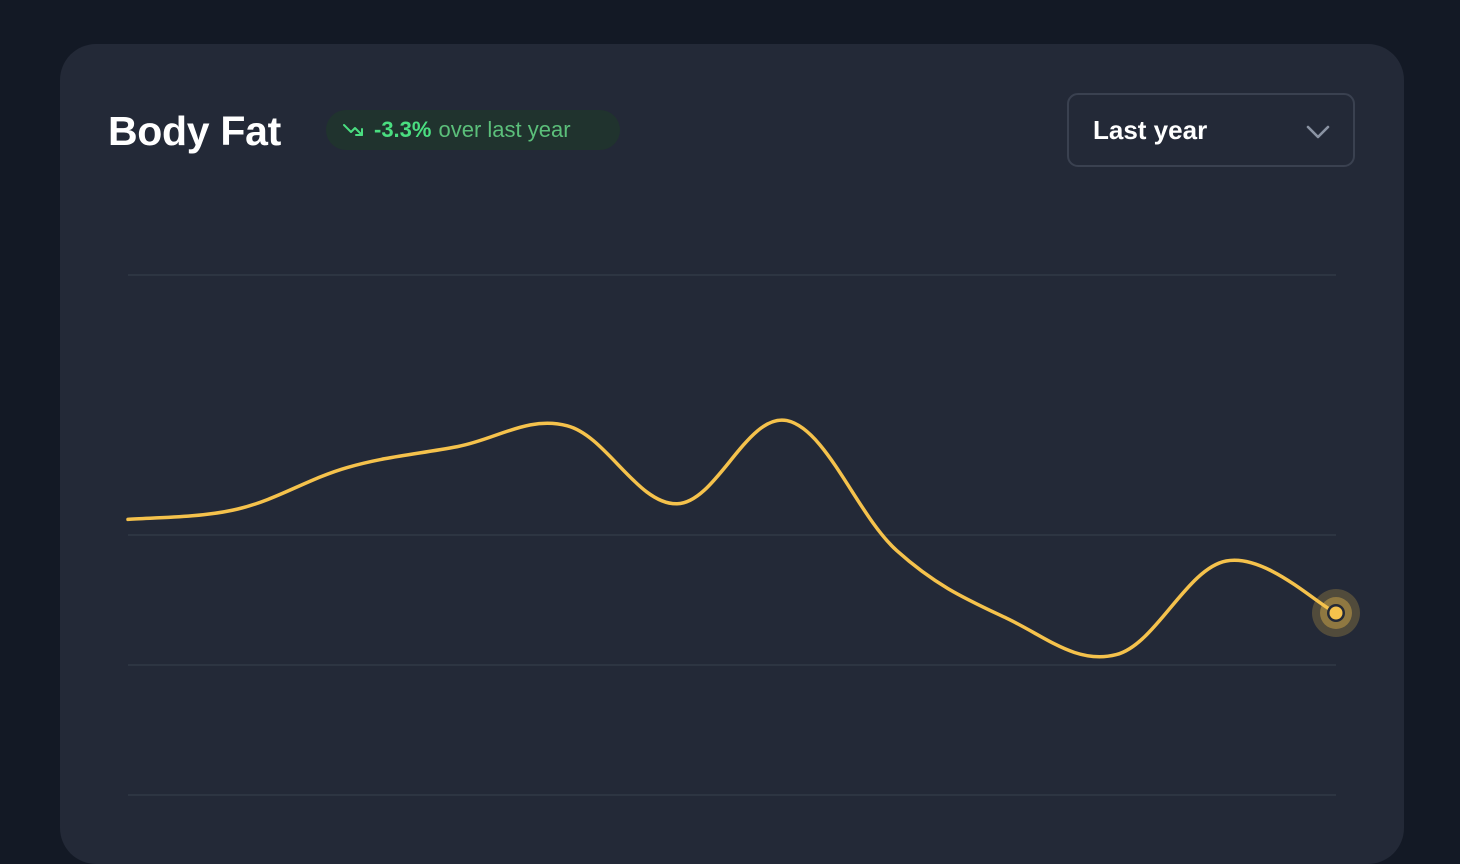  What do you see at coordinates (403, 129) in the screenshot?
I see `change-value: -3.3%` at bounding box center [403, 129].